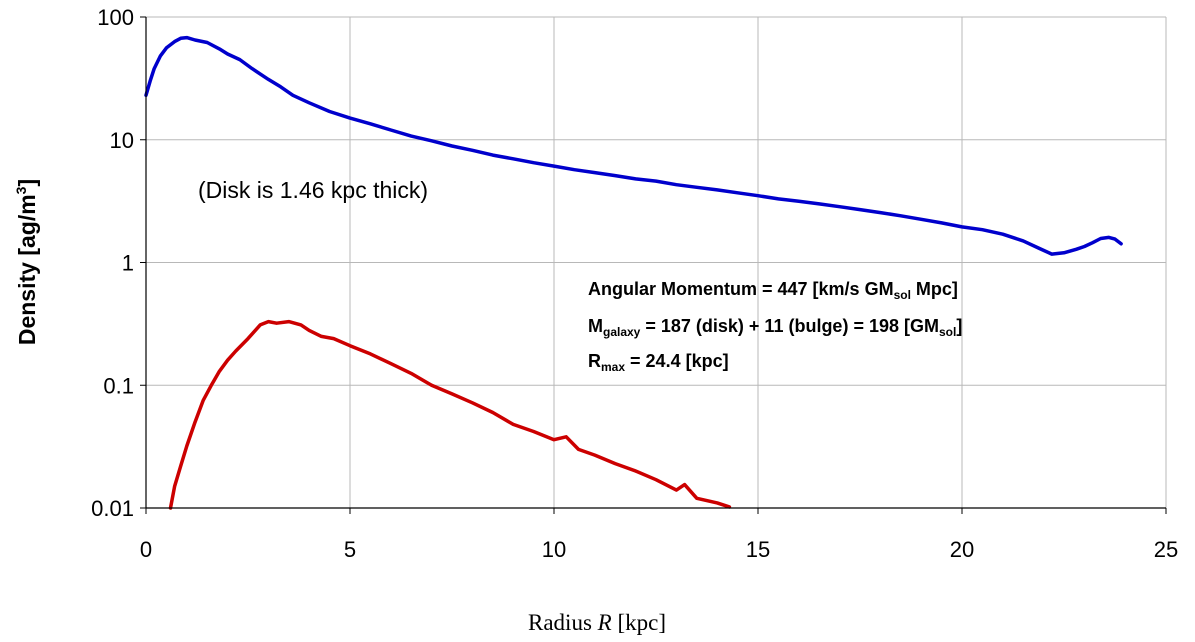 The height and width of the screenshot is (642, 1195). What do you see at coordinates (658, 362) in the screenshot?
I see `rmax-annotation: Rmax = 24.4 [kpc]` at bounding box center [658, 362].